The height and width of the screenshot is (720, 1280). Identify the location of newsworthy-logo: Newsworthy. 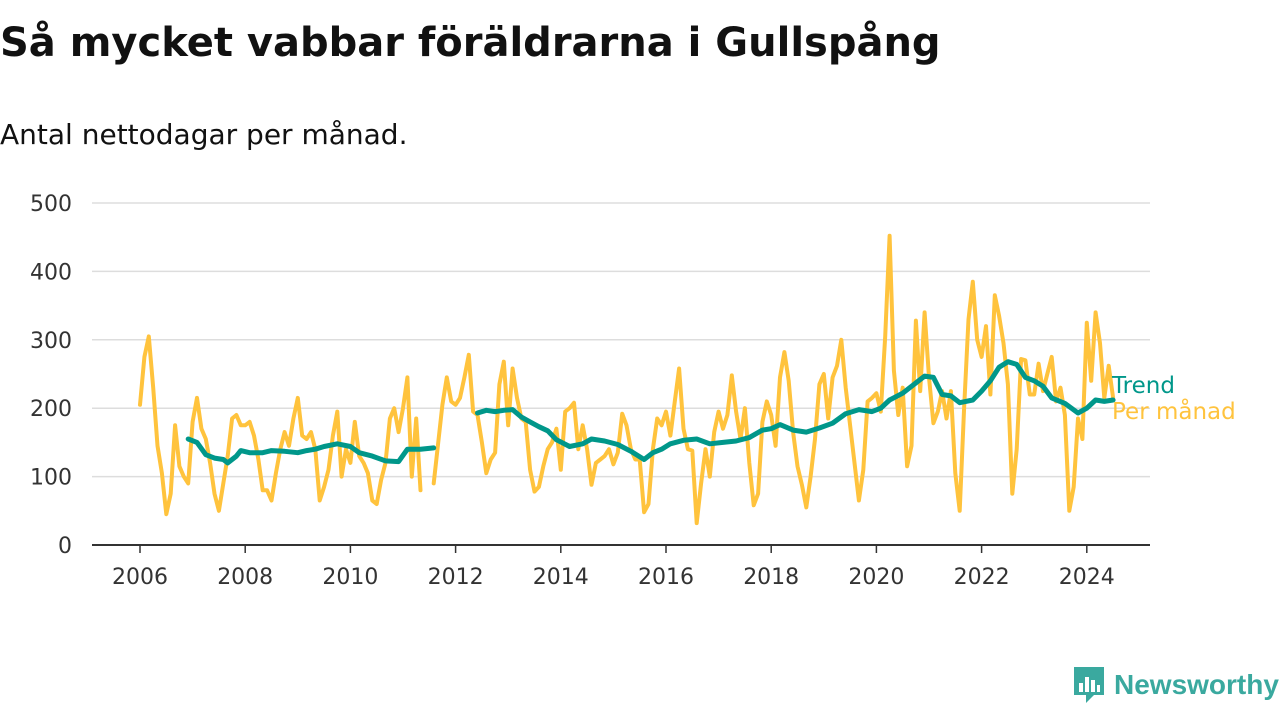
(1175, 685).